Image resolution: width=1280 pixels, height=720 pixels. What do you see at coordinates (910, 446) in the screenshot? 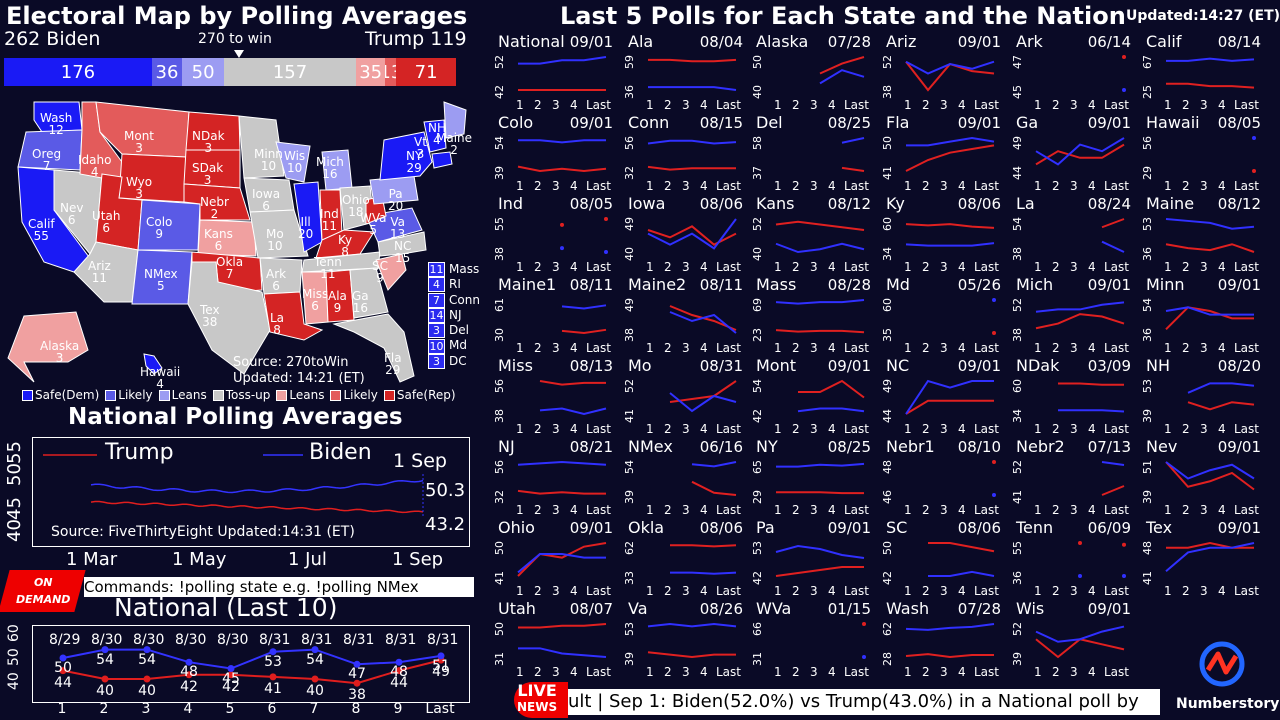
I see `state-poll-name: Nebr1` at bounding box center [910, 446].